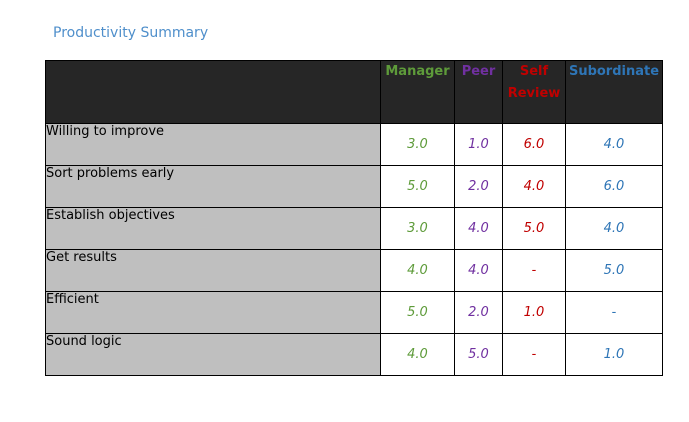  What do you see at coordinates (213, 354) in the screenshot?
I see `row-label: Sound logic` at bounding box center [213, 354].